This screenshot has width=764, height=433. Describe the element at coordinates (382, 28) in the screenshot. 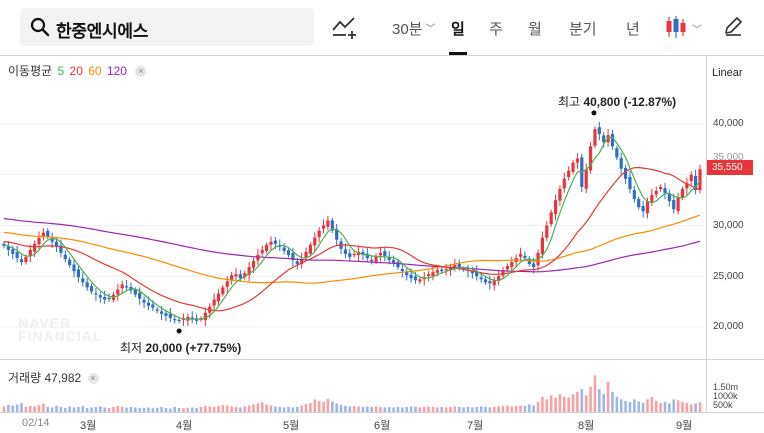

I see `chart-toolbar: 한중엔시에스 30분 ﹀ 일 주 월 분기 년 ﹀` at that location.